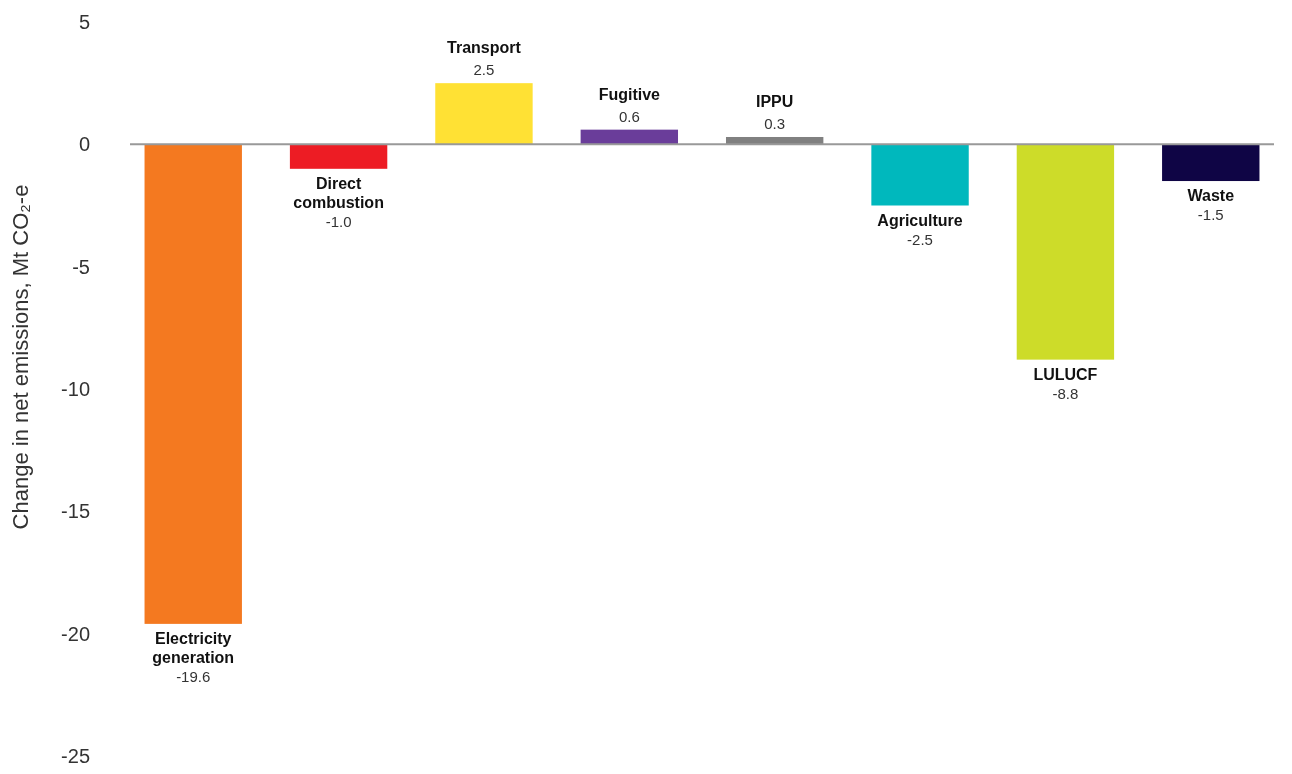 The height and width of the screenshot is (774, 1292). Describe the element at coordinates (193, 676) in the screenshot. I see `data-label: -19.6` at that location.